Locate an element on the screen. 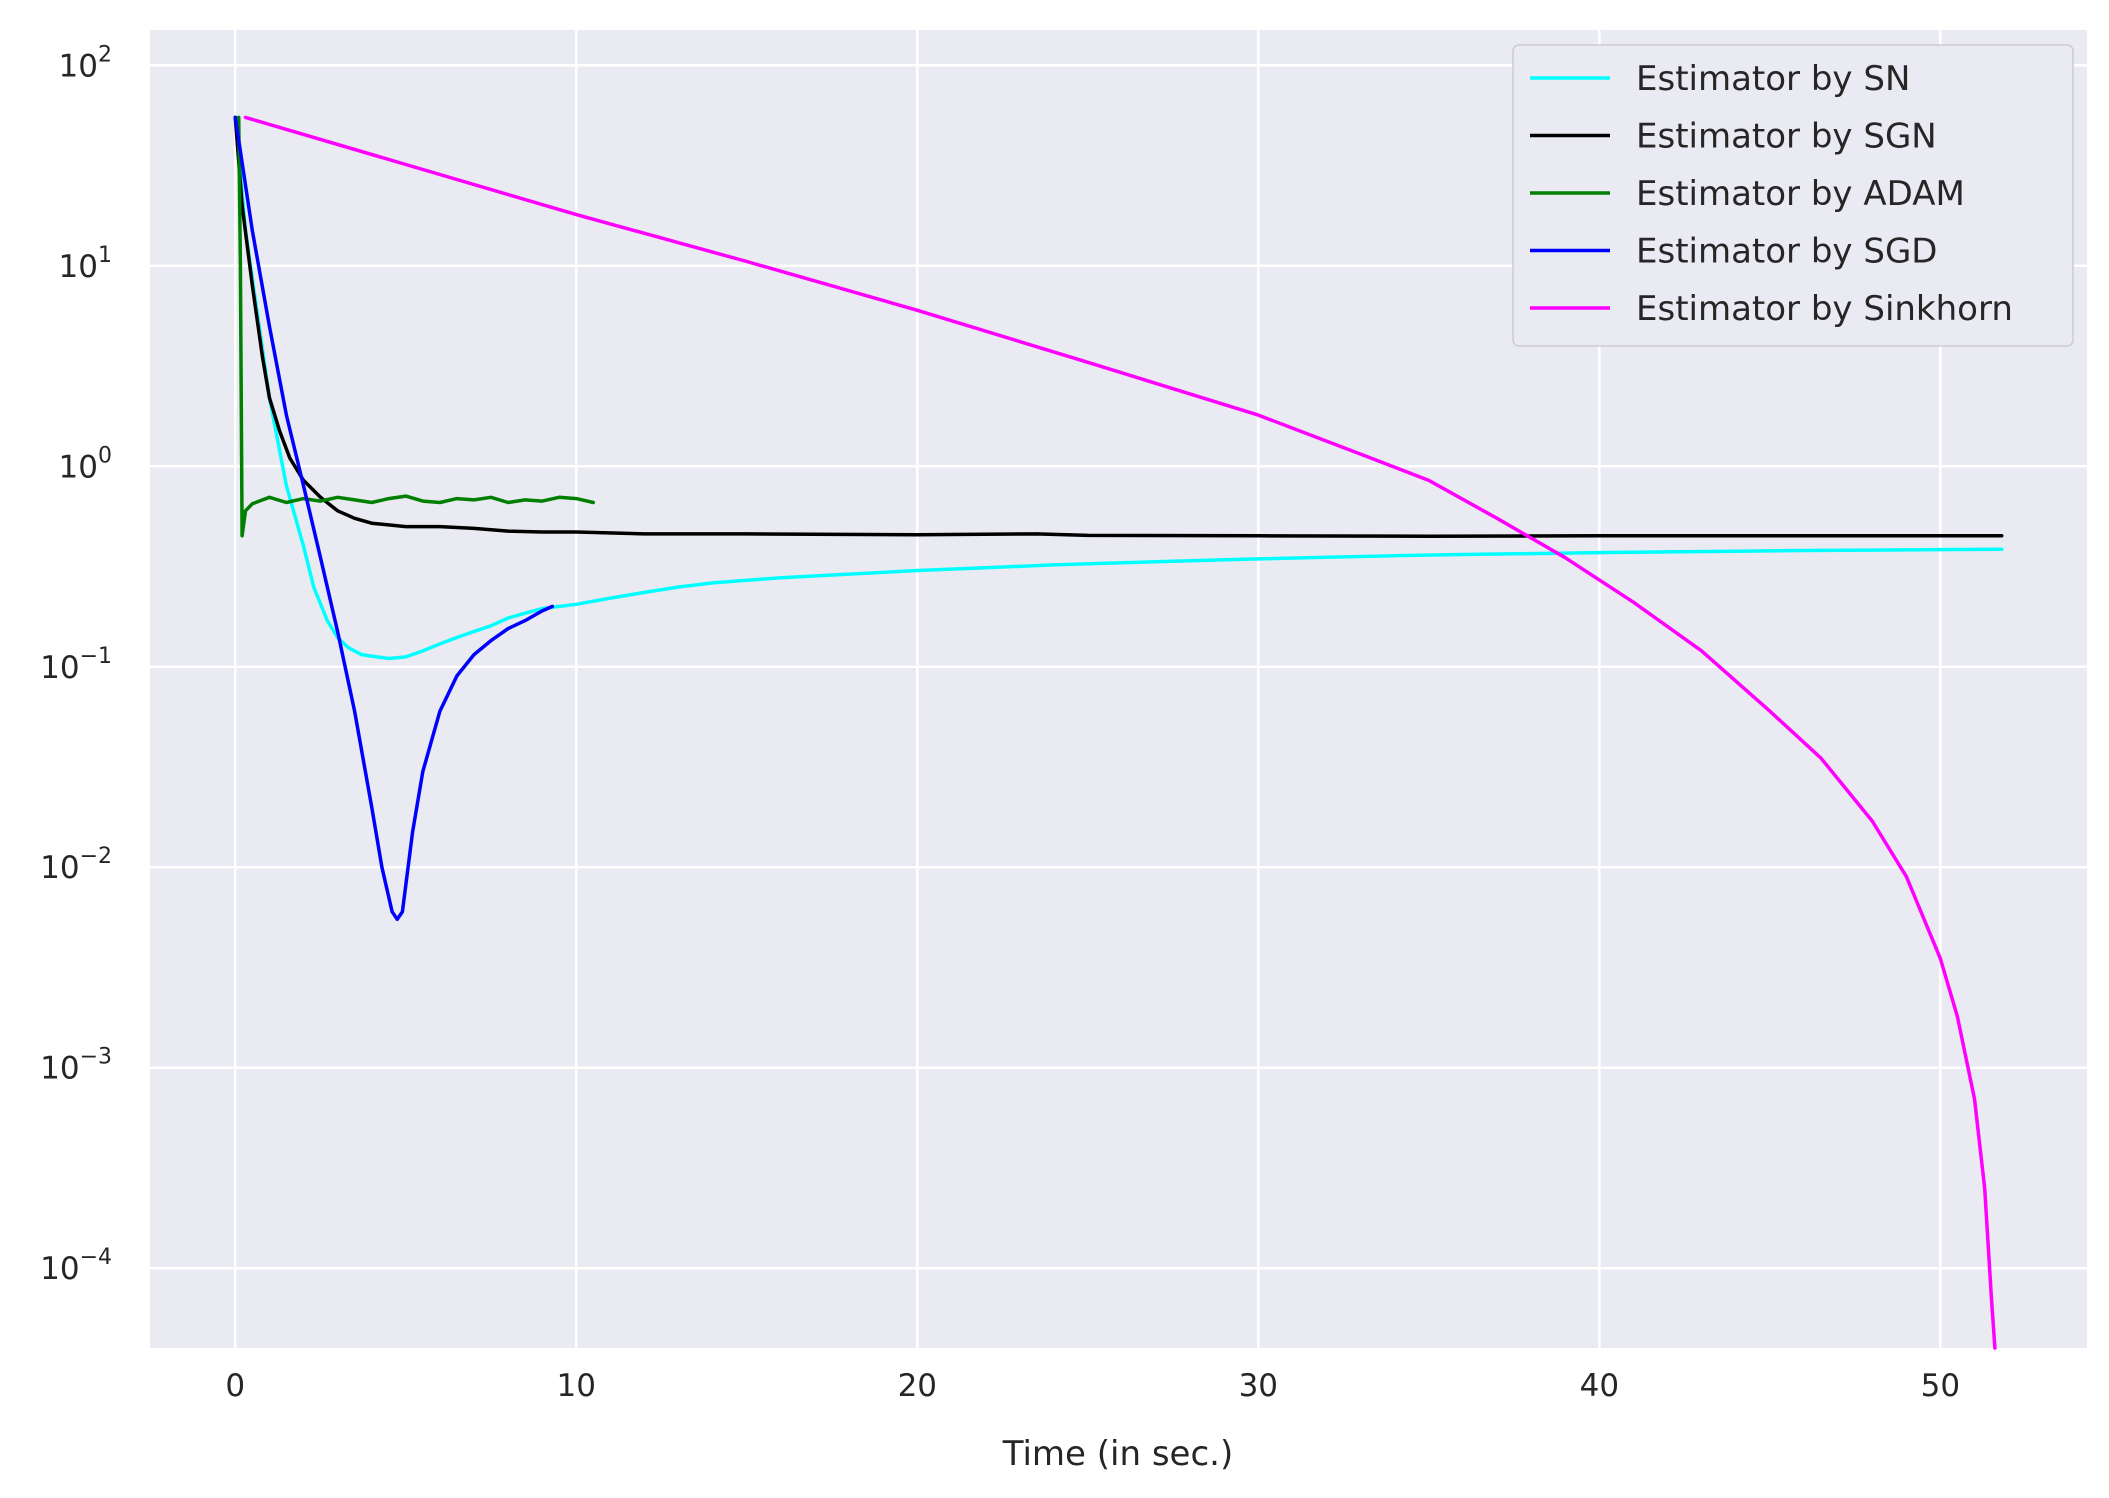  x-tick-label: 0 is located at coordinates (235, 1386).